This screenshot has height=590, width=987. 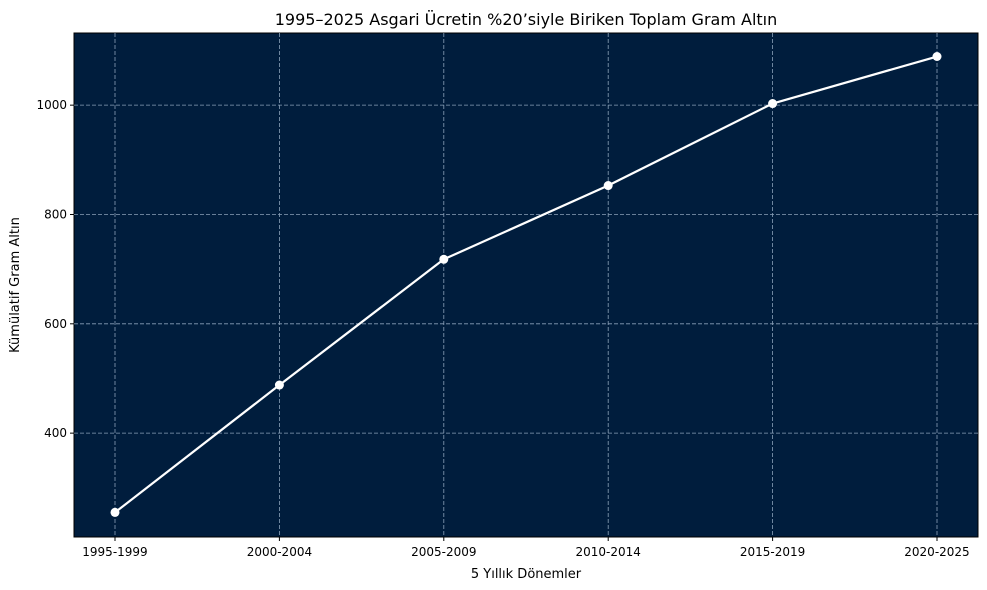 I want to click on x-tick-label: 2010-2014, so click(x=607, y=552).